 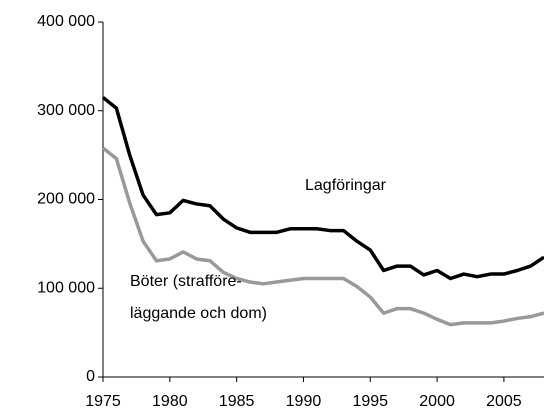 What do you see at coordinates (170, 401) in the screenshot?
I see `x-tick-label: 1980` at bounding box center [170, 401].